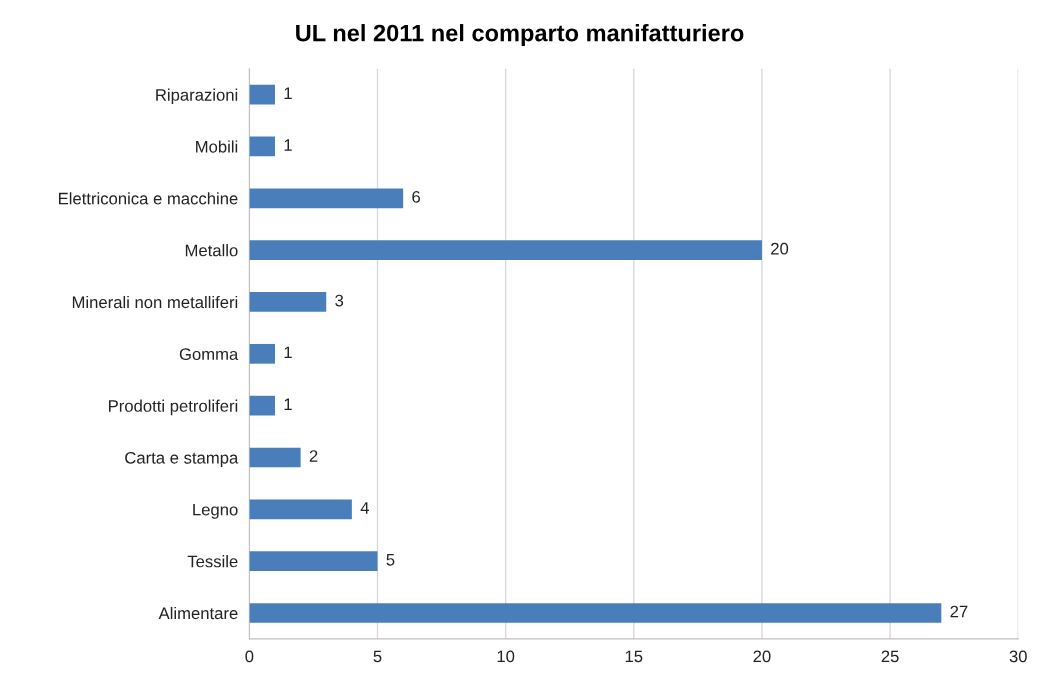  Describe the element at coordinates (634, 656) in the screenshot. I see `x-tick-label: 15` at that location.